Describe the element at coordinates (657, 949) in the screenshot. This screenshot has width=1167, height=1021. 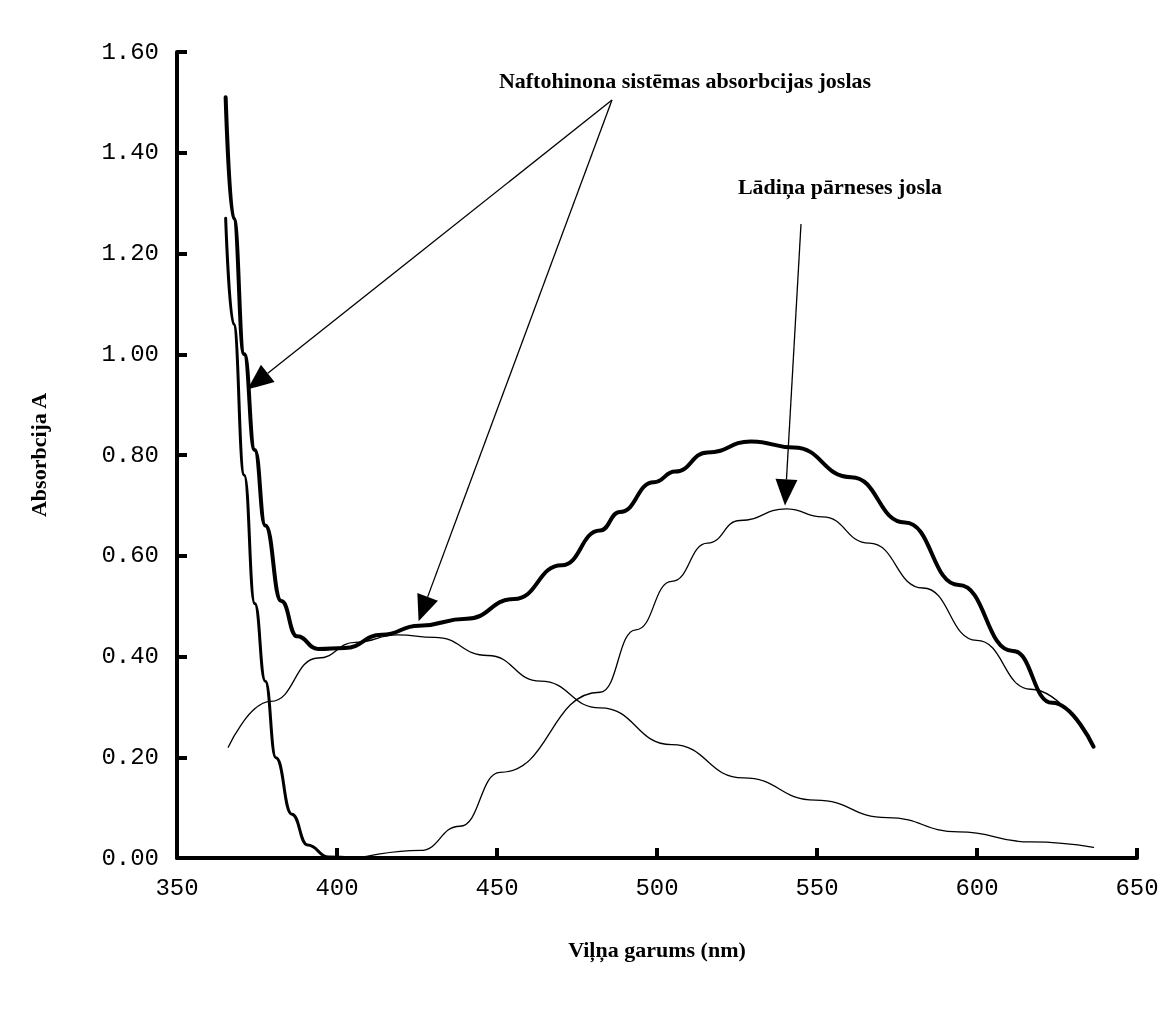
I see `x-axis-title: Viļņa garums (nm)` at that location.